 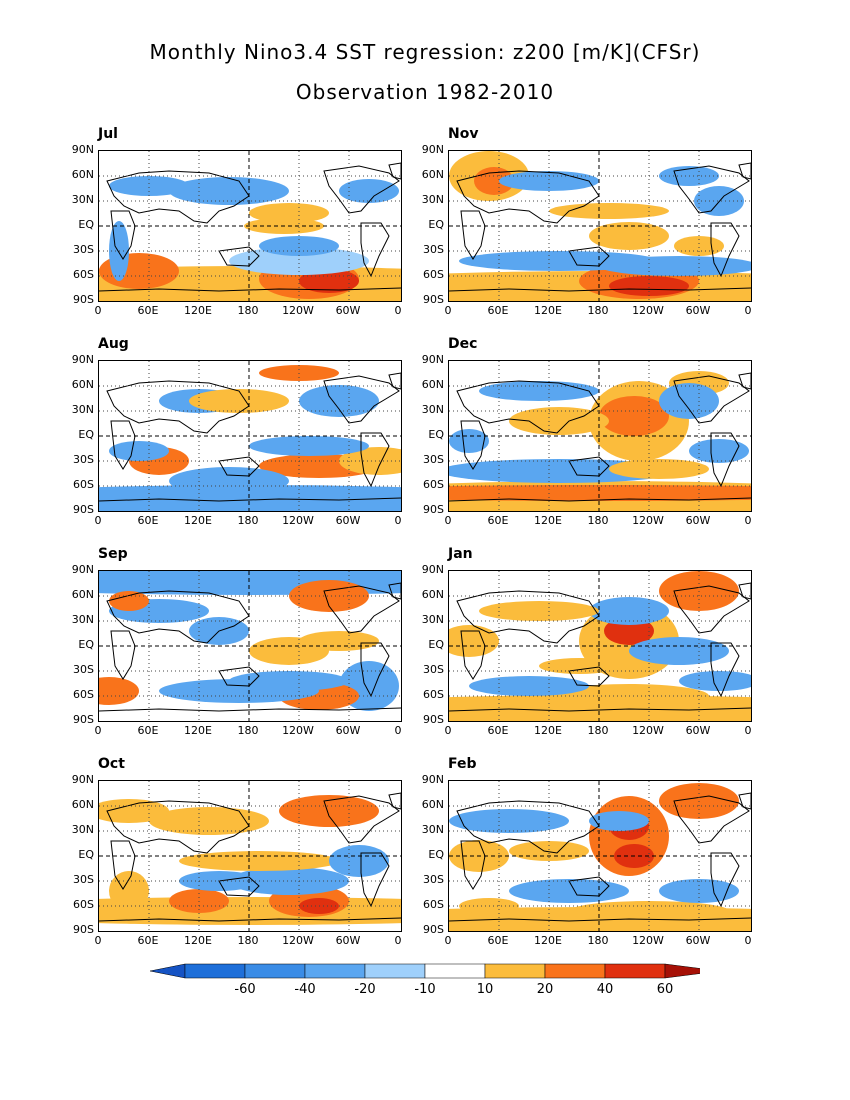 What do you see at coordinates (83, 249) in the screenshot?
I see `latitude-tick-label: 30S` at bounding box center [83, 249].